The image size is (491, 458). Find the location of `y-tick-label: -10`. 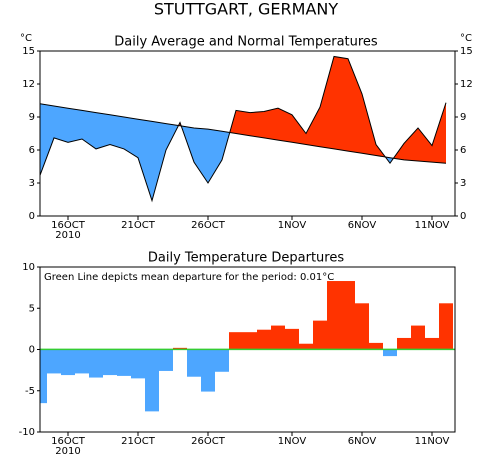

y-tick-label: -10 is located at coordinates (27, 432).